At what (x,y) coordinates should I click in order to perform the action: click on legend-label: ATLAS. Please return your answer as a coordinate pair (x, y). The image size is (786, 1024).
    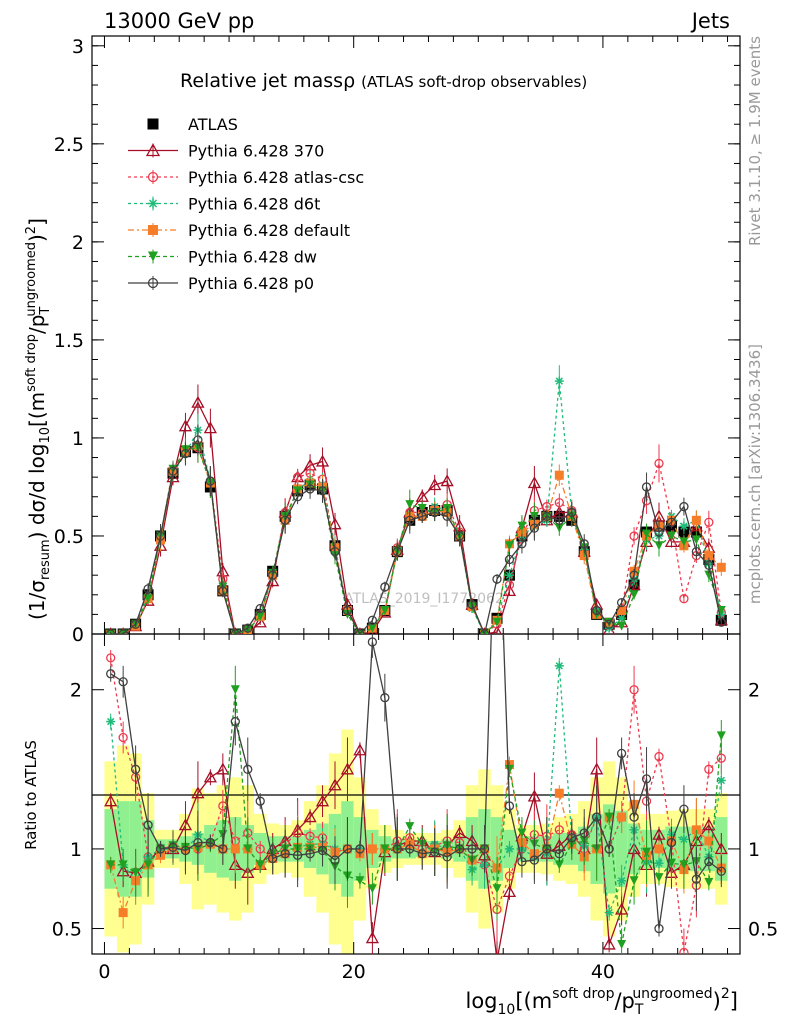
    Looking at the image, I should click on (213, 124).